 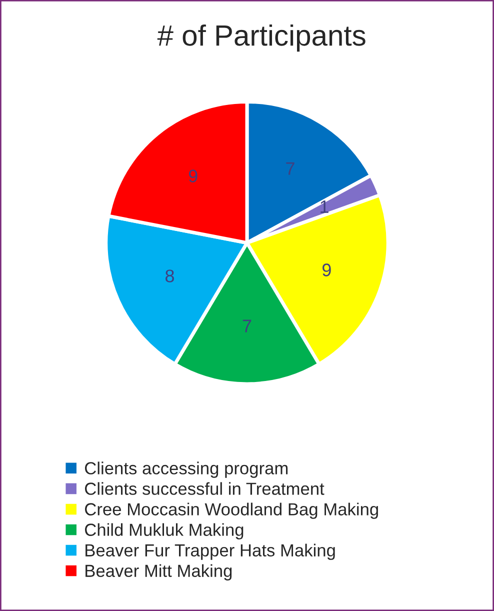 I want to click on data-label: 1, so click(x=324, y=206).